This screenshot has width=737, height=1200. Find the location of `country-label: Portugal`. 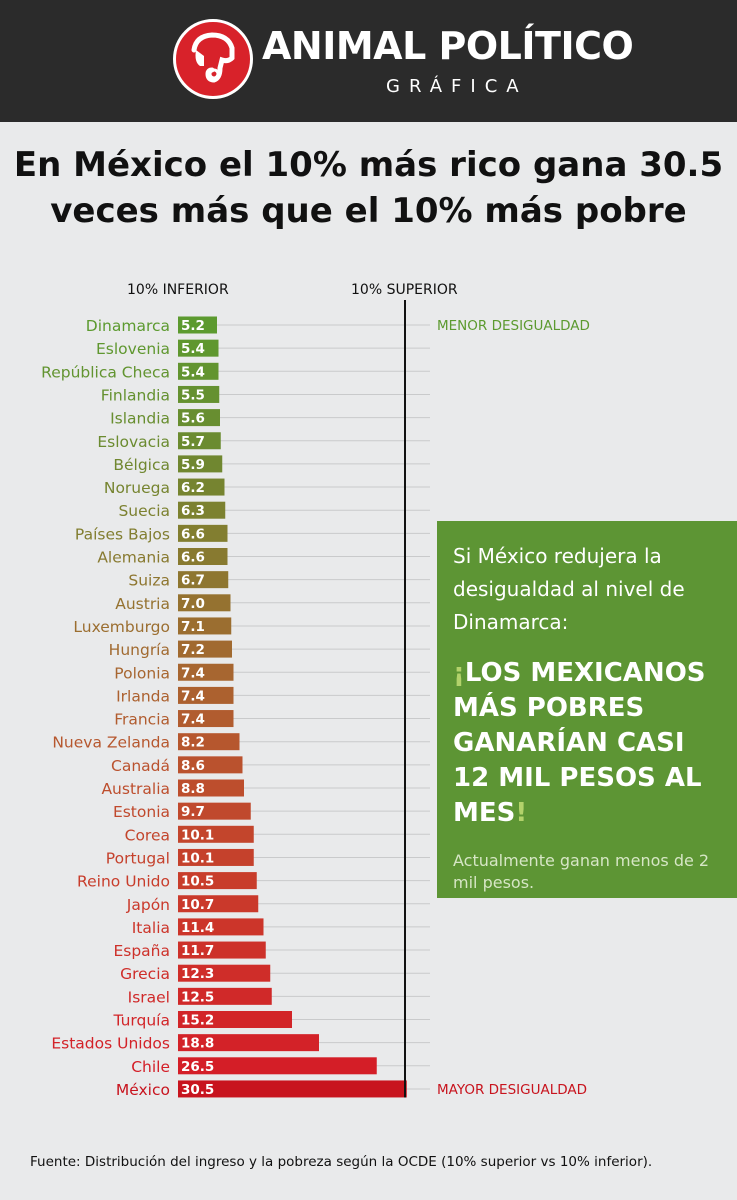

country-label: Portugal is located at coordinates (138, 858).